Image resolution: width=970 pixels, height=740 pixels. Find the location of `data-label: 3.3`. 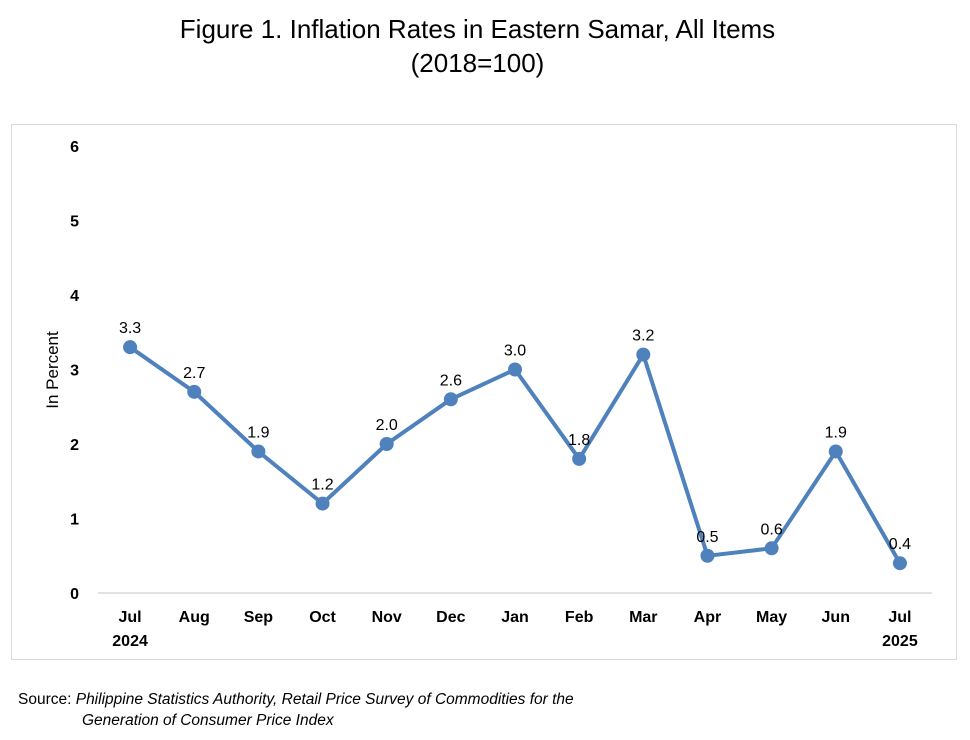

data-label: 3.3 is located at coordinates (130, 328).